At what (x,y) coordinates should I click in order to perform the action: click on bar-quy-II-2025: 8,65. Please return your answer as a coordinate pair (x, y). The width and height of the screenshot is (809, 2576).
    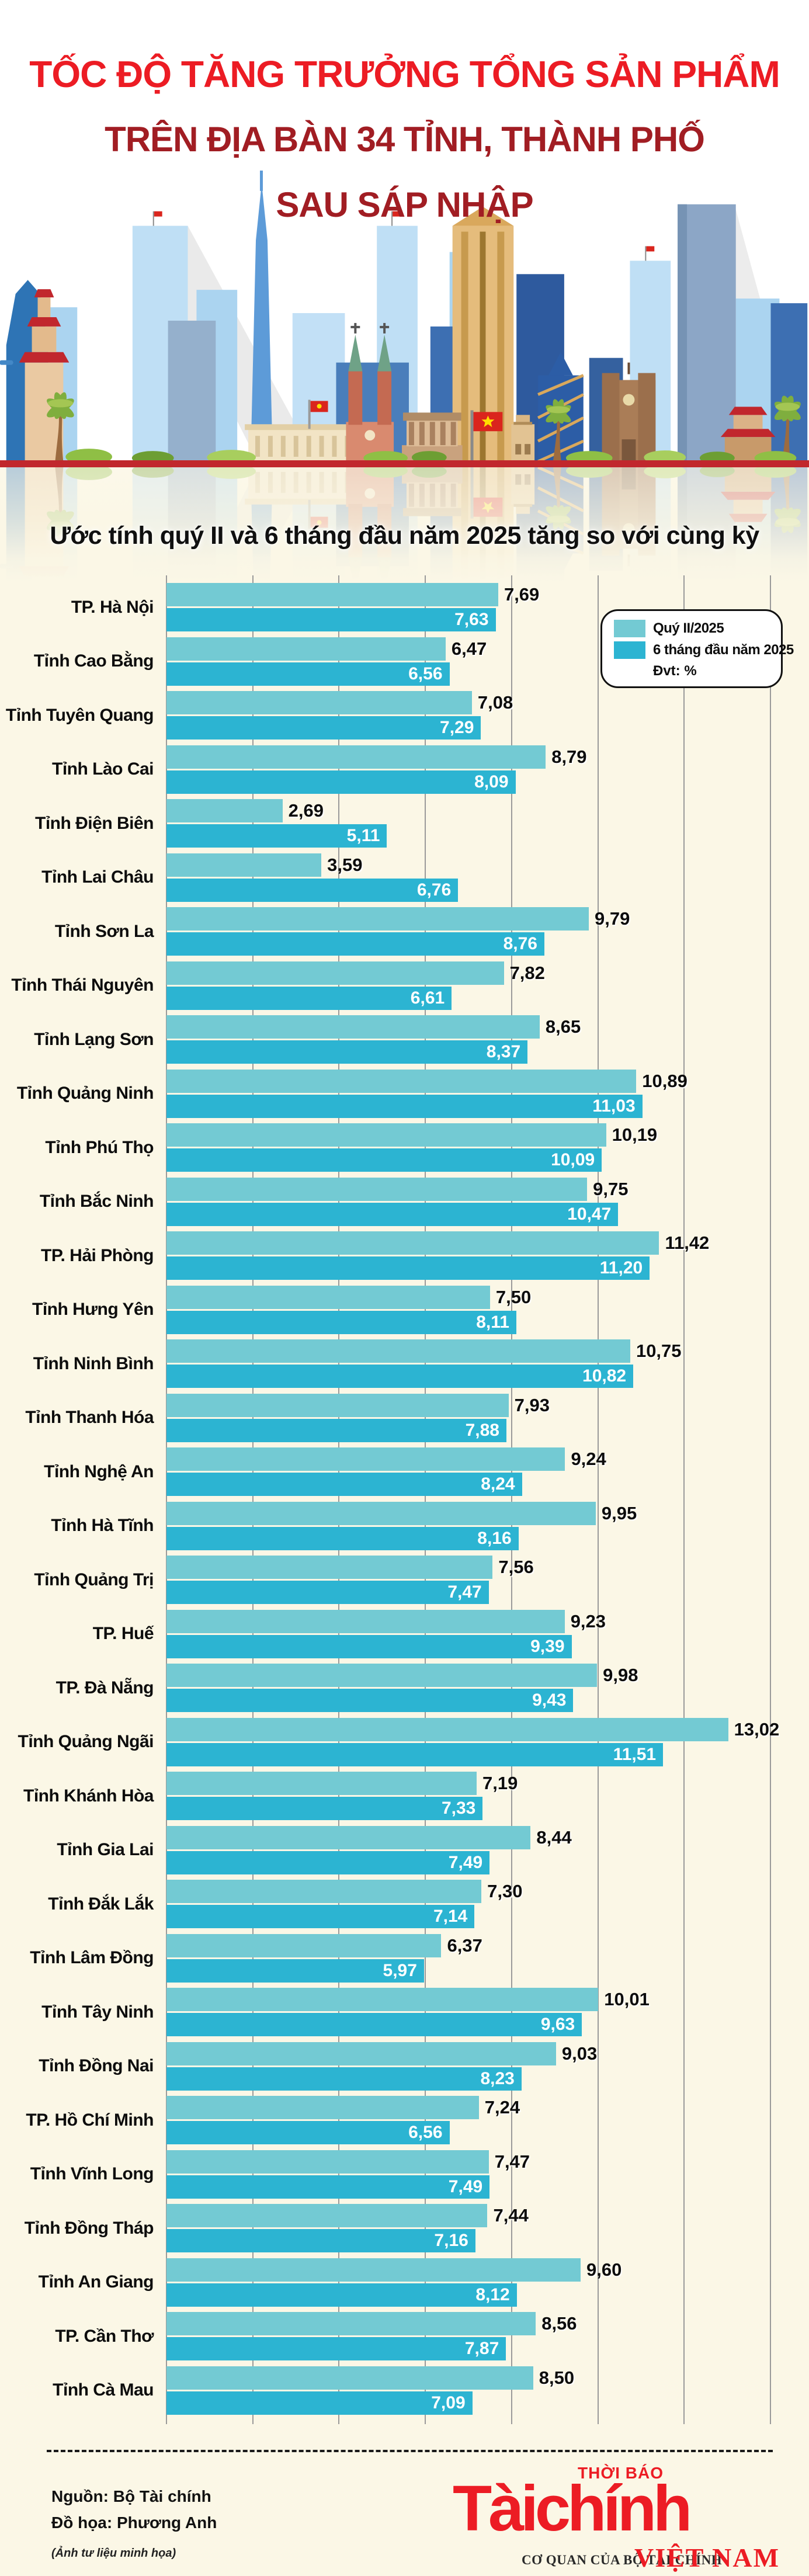
    Looking at the image, I should click on (373, 1027).